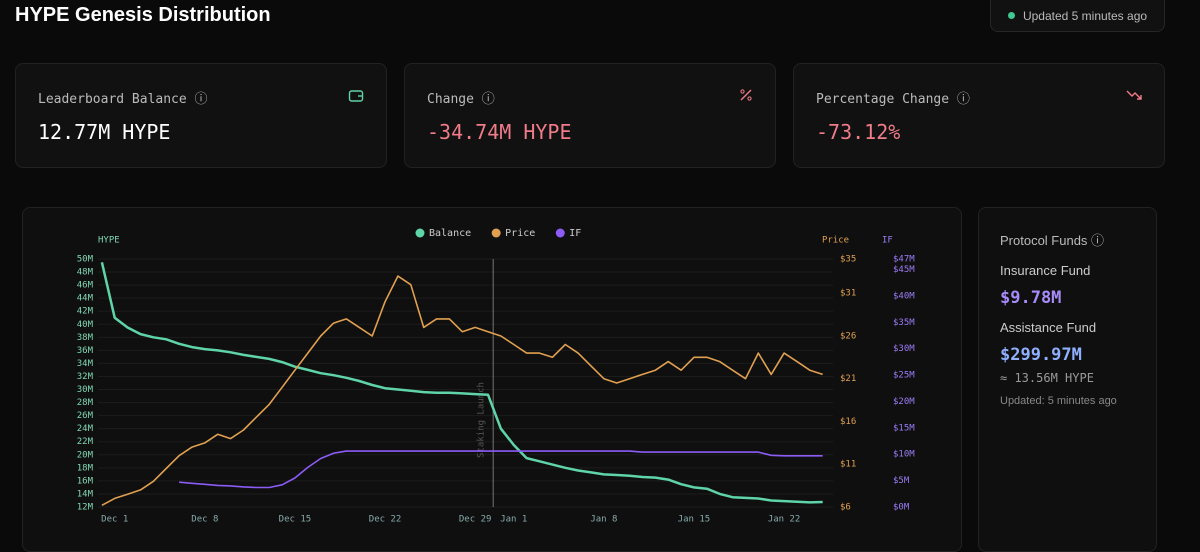  What do you see at coordinates (694, 520) in the screenshot?
I see `x-tick-label: Jan 15` at bounding box center [694, 520].